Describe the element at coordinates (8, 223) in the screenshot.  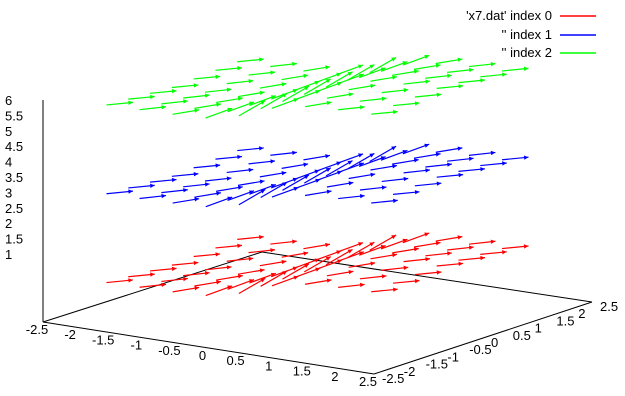
I see `z-tick-label: 2` at that location.